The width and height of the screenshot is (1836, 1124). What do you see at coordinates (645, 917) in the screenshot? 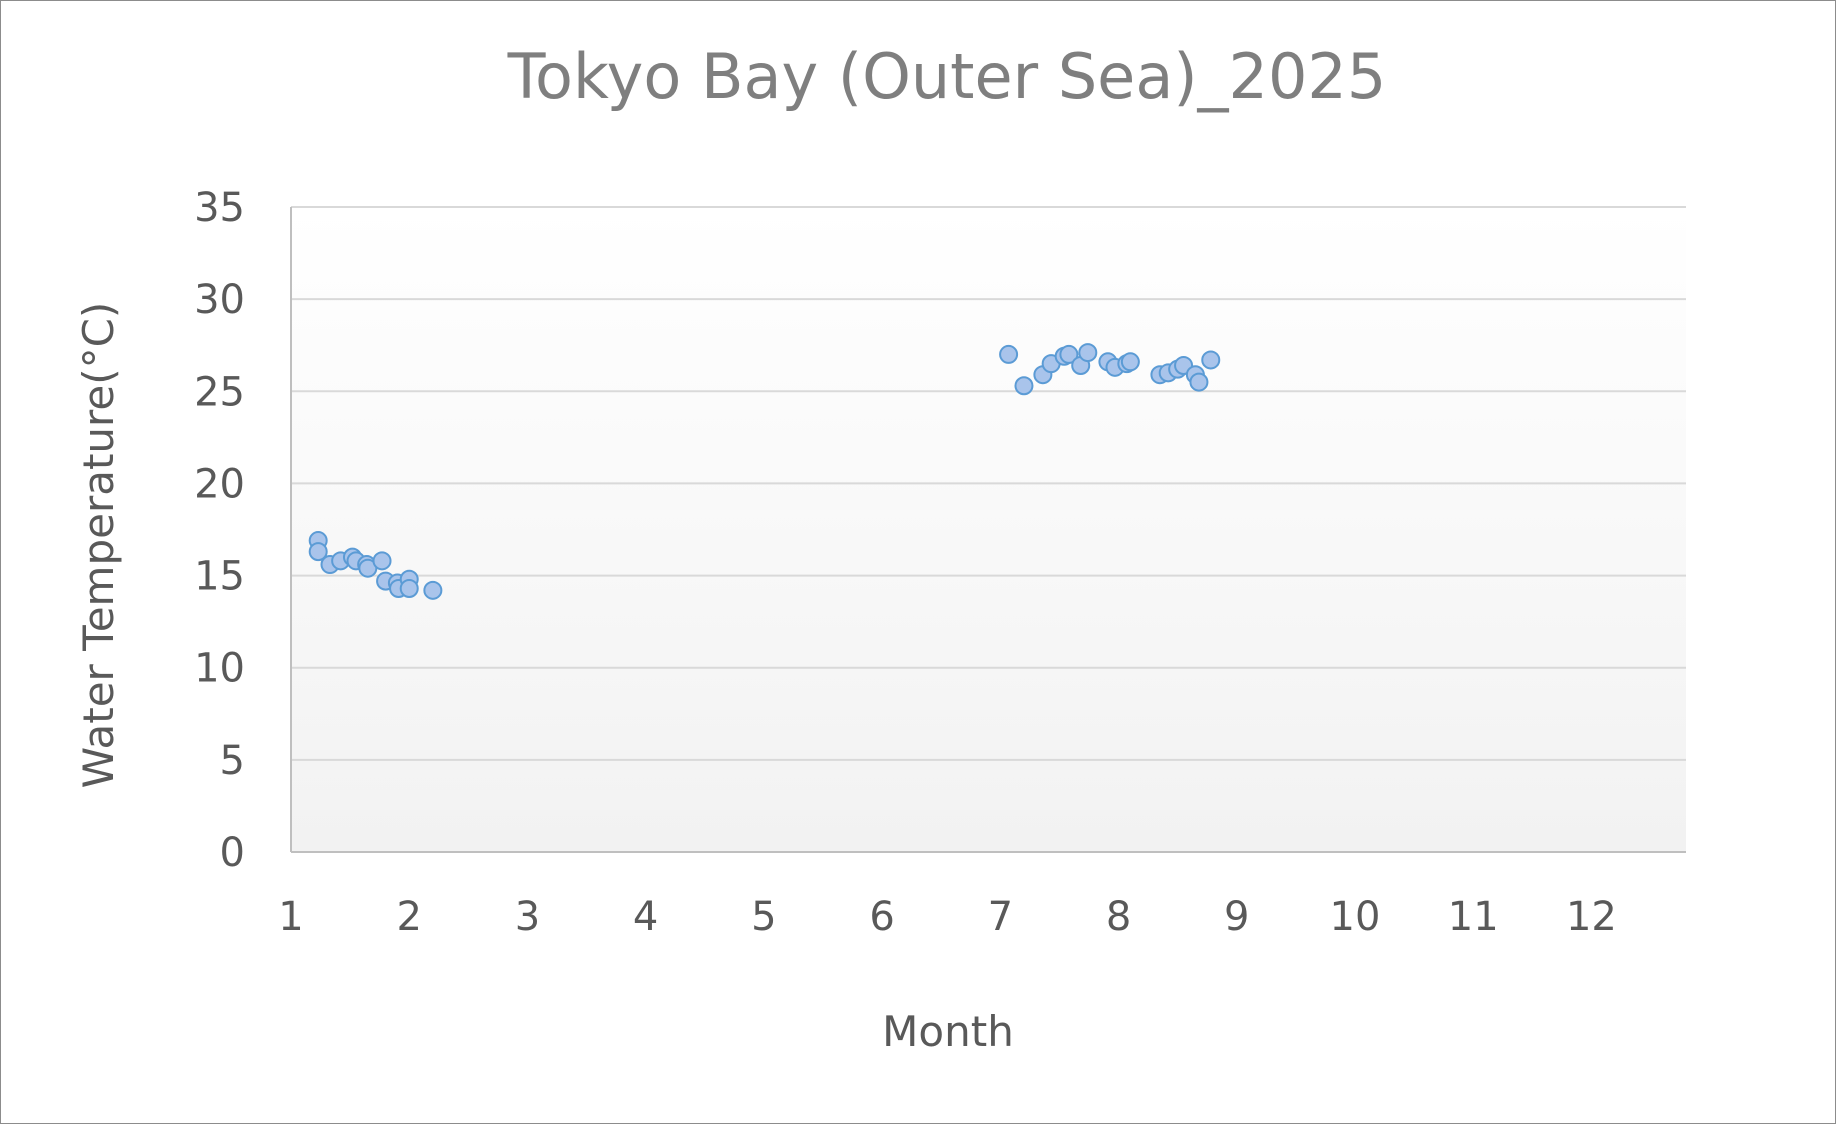
I see `x-tick-label: 4` at bounding box center [645, 917].